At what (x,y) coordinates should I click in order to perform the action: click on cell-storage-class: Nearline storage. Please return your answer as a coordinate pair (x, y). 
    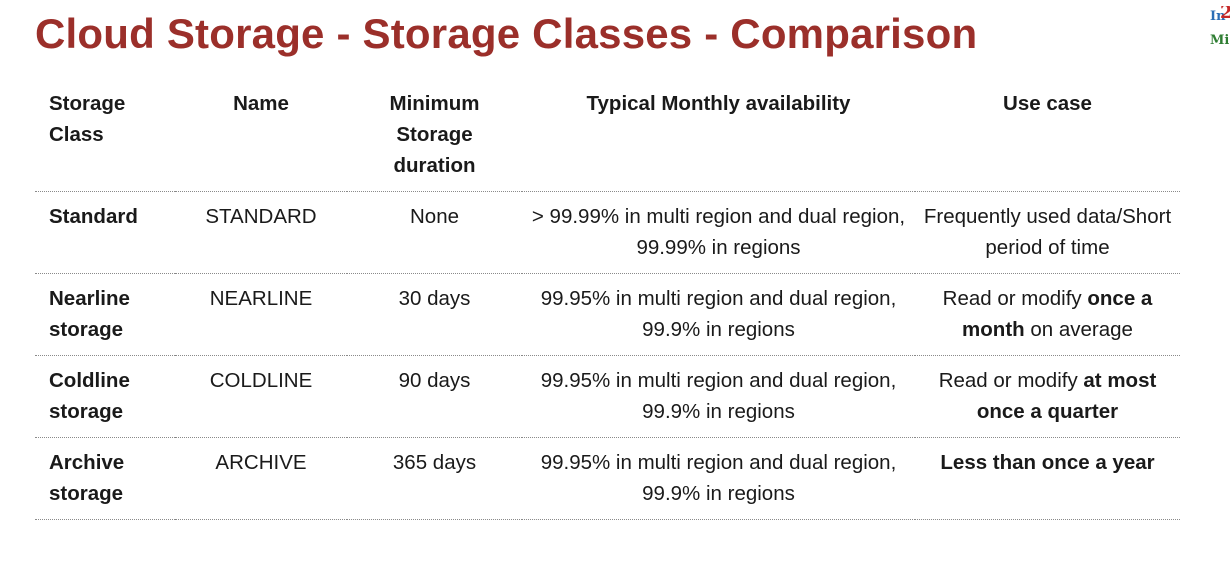
    Looking at the image, I should click on (105, 314).